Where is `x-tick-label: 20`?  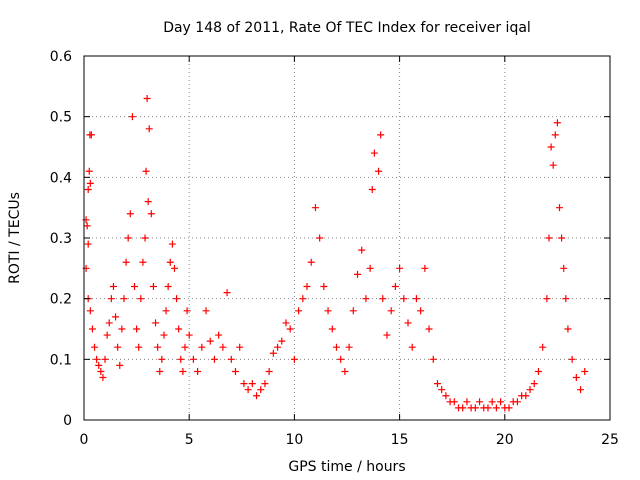
x-tick-label: 20 is located at coordinates (505, 440).